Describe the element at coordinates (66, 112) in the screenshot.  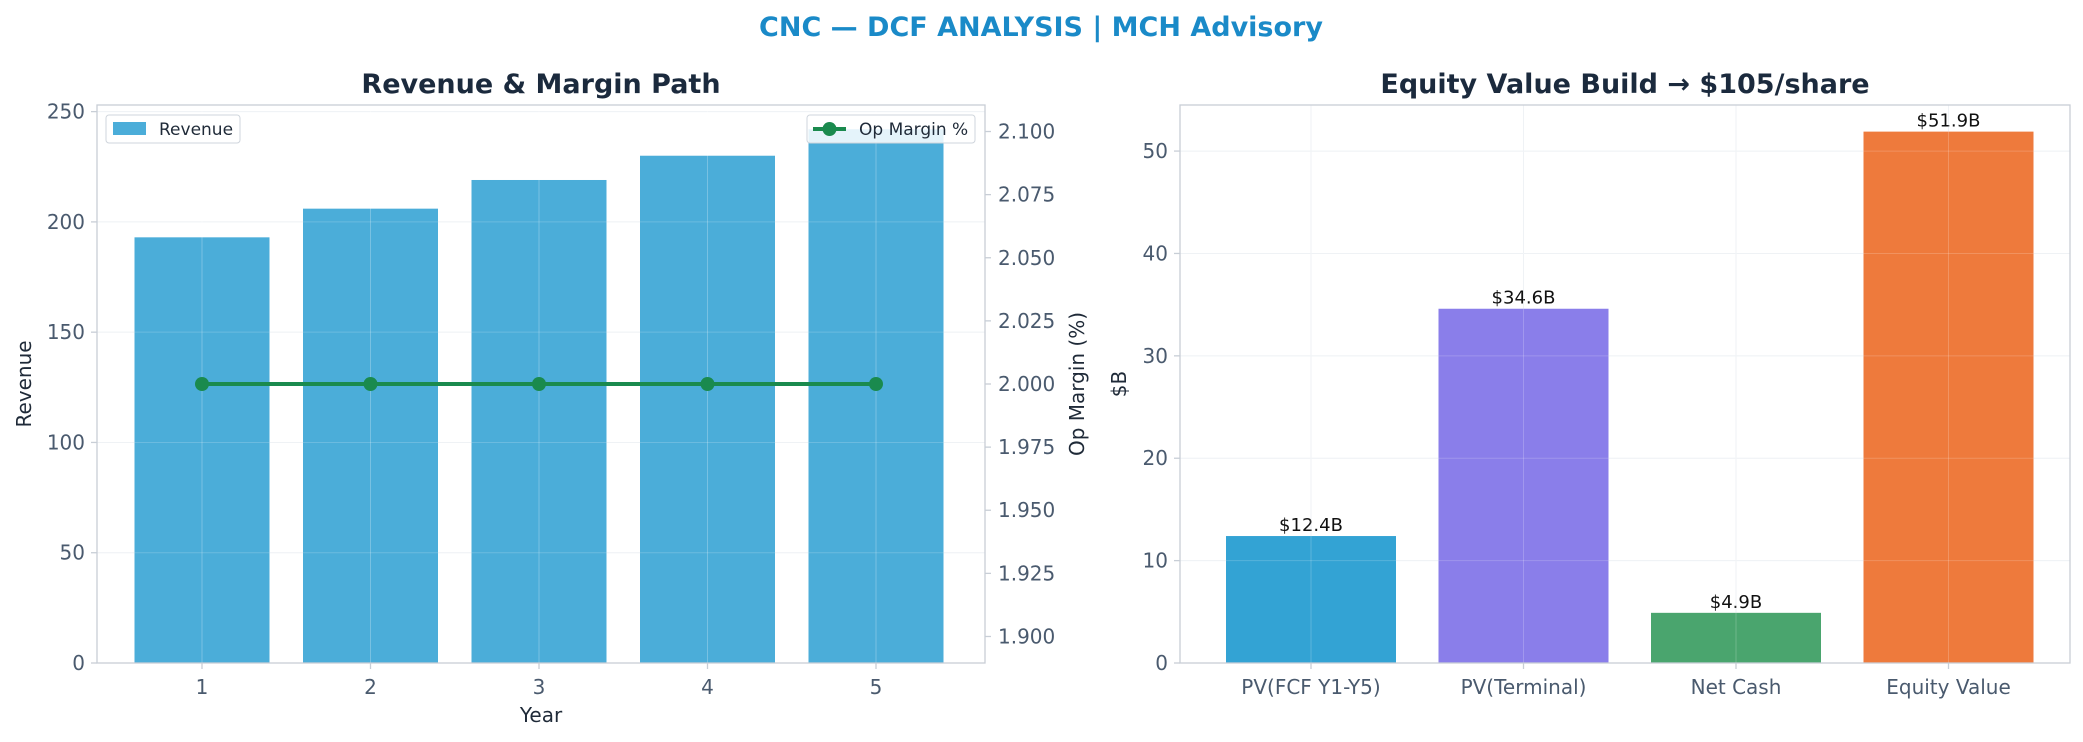
I see `y-tick-label: 250` at that location.